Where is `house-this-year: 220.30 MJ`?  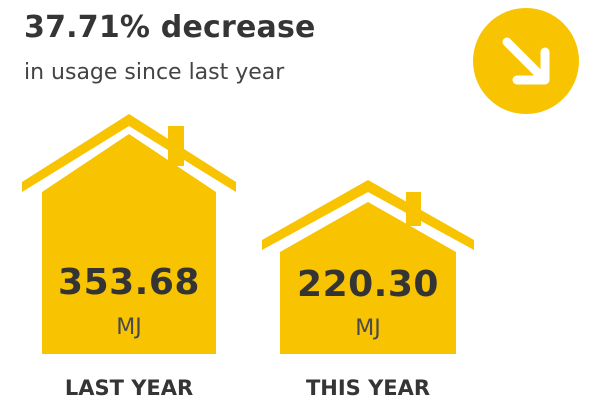 house-this-year: 220.30 MJ is located at coordinates (368, 267).